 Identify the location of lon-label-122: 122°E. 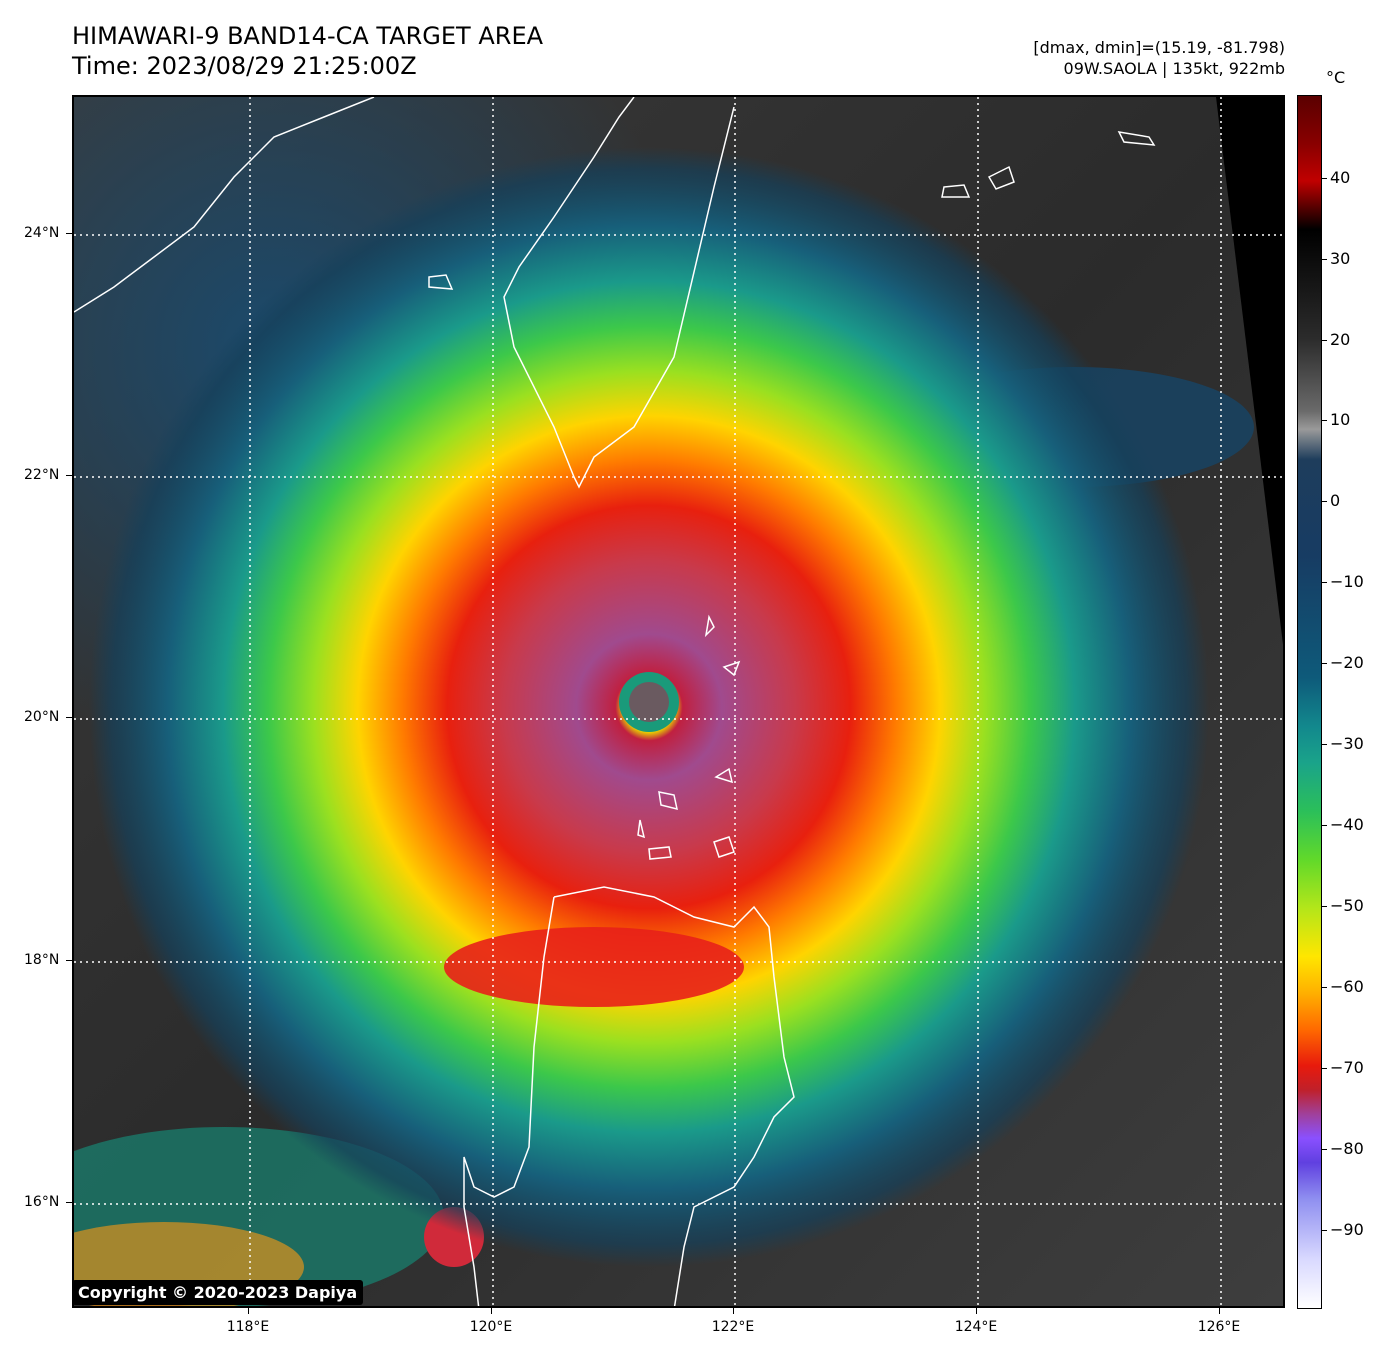
(733, 1327).